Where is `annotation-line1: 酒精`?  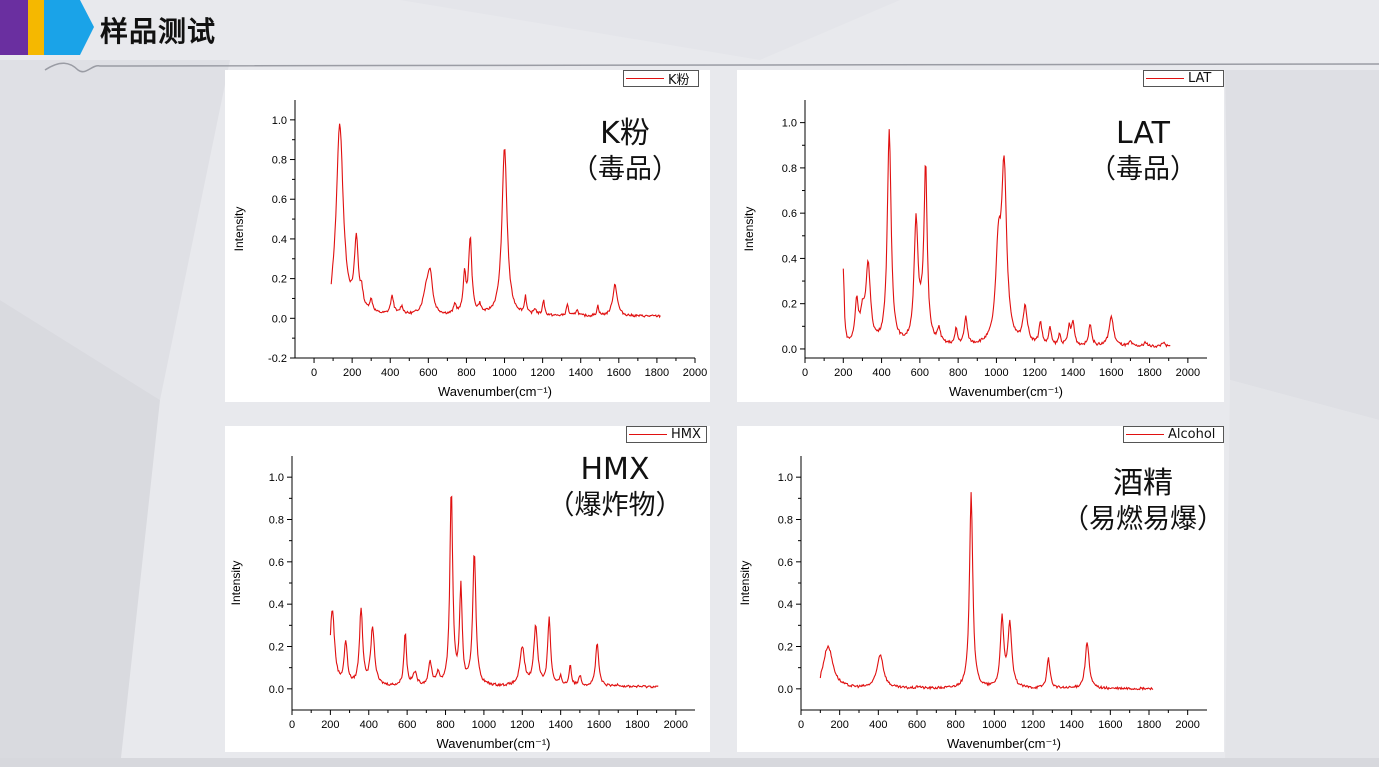 annotation-line1: 酒精 is located at coordinates (1143, 483).